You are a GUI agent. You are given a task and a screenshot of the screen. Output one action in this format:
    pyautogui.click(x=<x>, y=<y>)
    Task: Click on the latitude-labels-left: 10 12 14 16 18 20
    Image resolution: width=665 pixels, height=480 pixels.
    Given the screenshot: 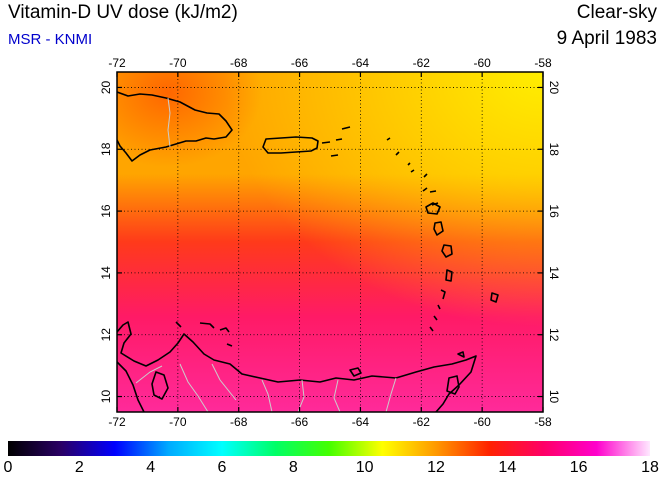 What is the action you would take?
    pyautogui.click(x=106, y=241)
    